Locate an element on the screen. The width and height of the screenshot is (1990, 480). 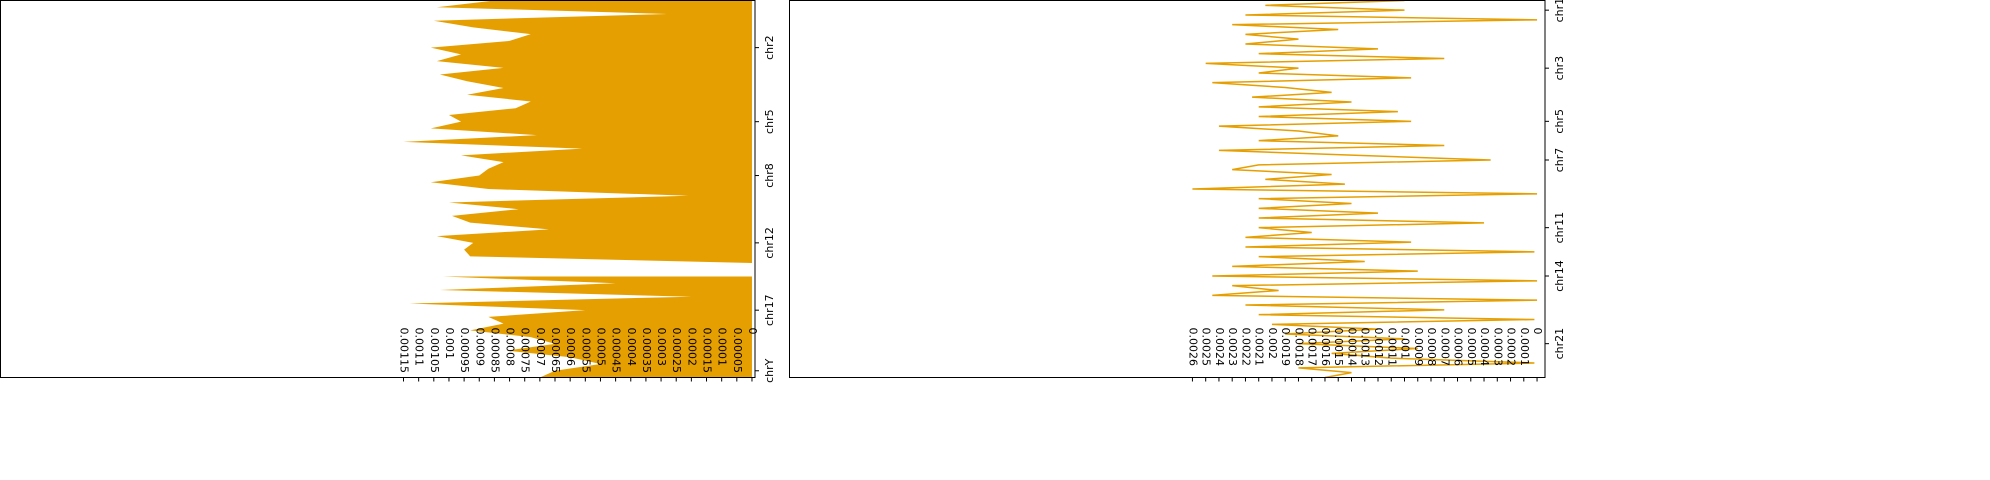
y-tick-label: chr2 is located at coordinates (769, 47).